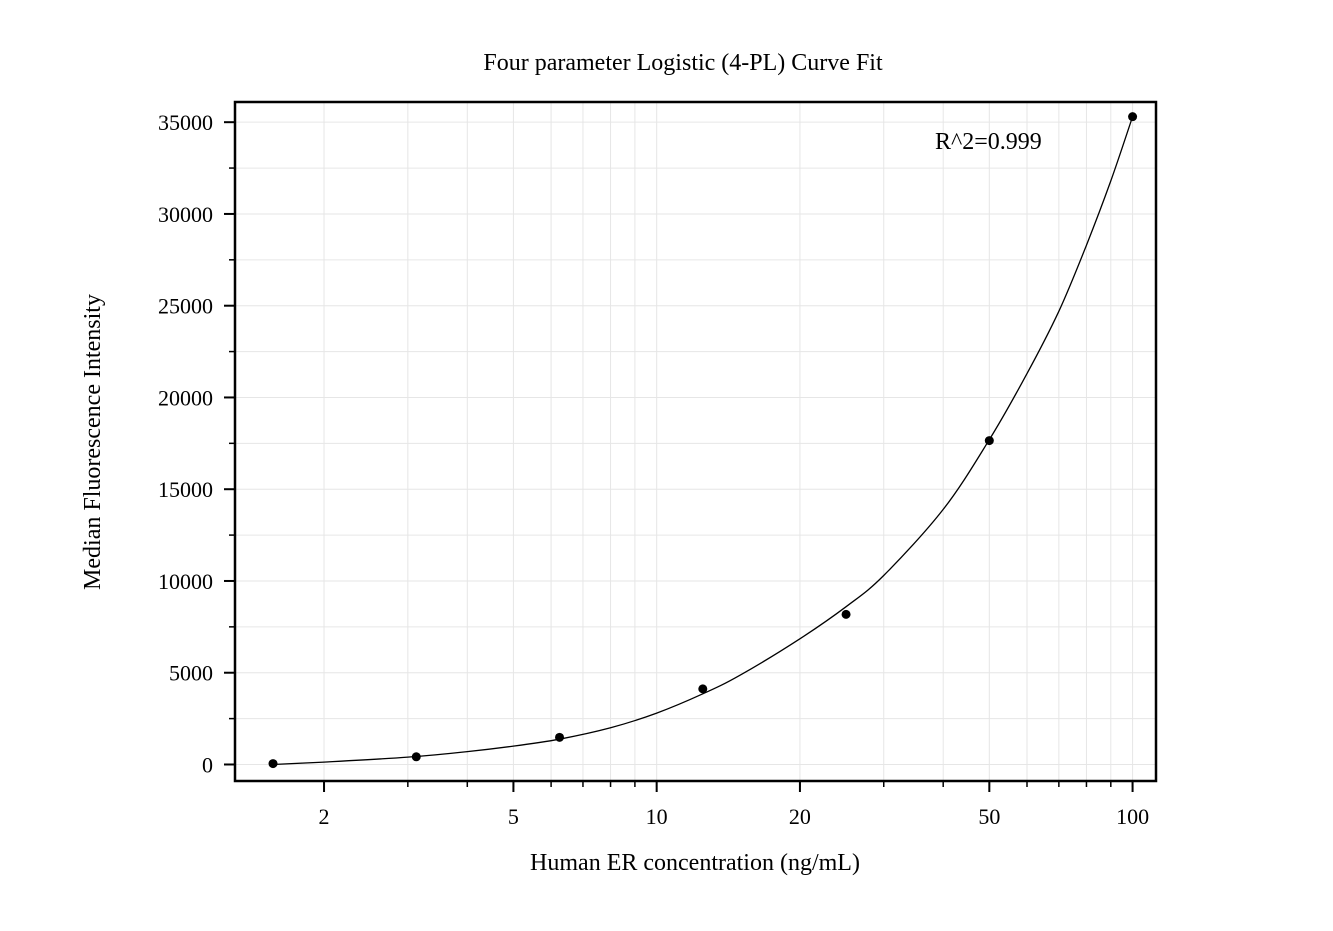  Describe the element at coordinates (683, 63) in the screenshot. I see `chart-title: Four parameter Logistic (4-PL) Curve Fit` at that location.